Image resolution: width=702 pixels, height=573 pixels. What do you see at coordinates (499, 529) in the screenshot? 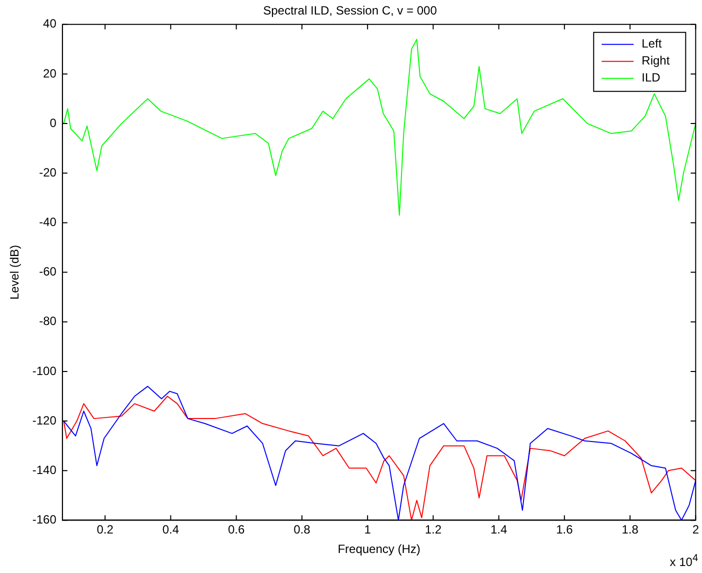
I see `x-tick-label: 1.4` at bounding box center [499, 529].